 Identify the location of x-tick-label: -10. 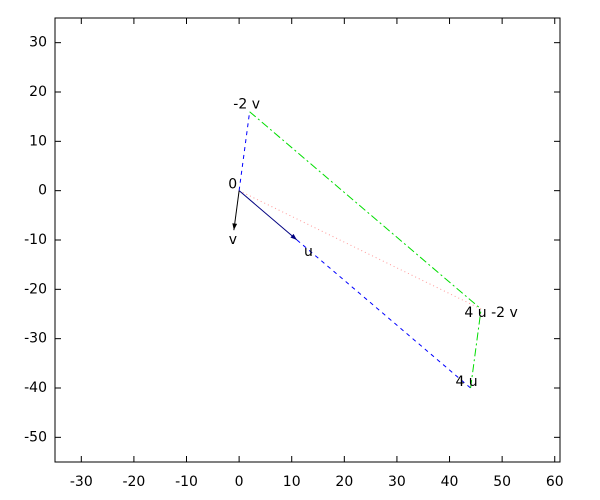
(186, 482).